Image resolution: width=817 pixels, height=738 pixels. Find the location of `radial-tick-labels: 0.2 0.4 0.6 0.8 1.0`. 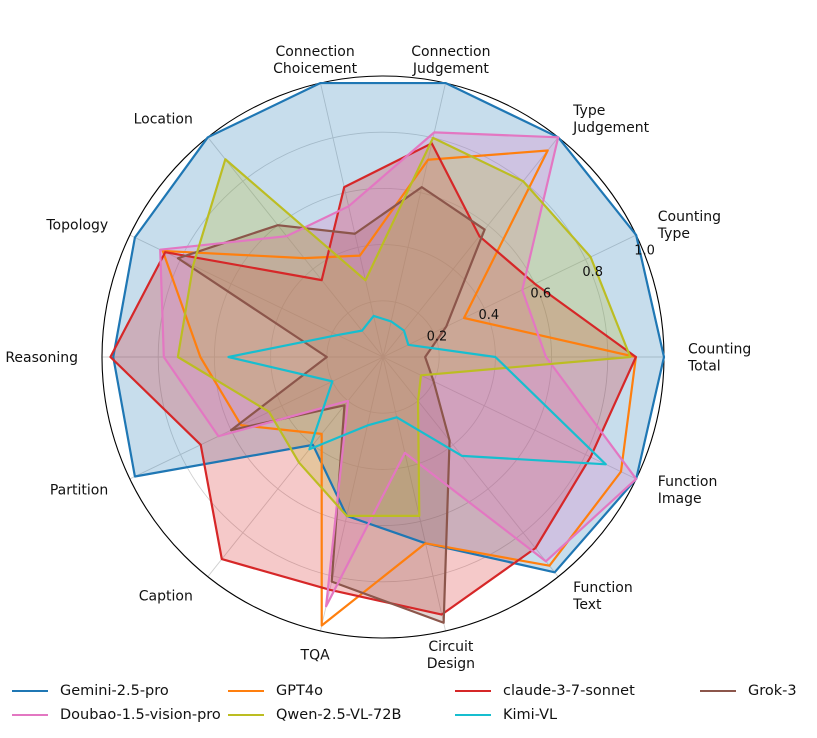

radial-tick-labels: 0.2 0.4 0.6 0.8 1.0 is located at coordinates (541, 293).